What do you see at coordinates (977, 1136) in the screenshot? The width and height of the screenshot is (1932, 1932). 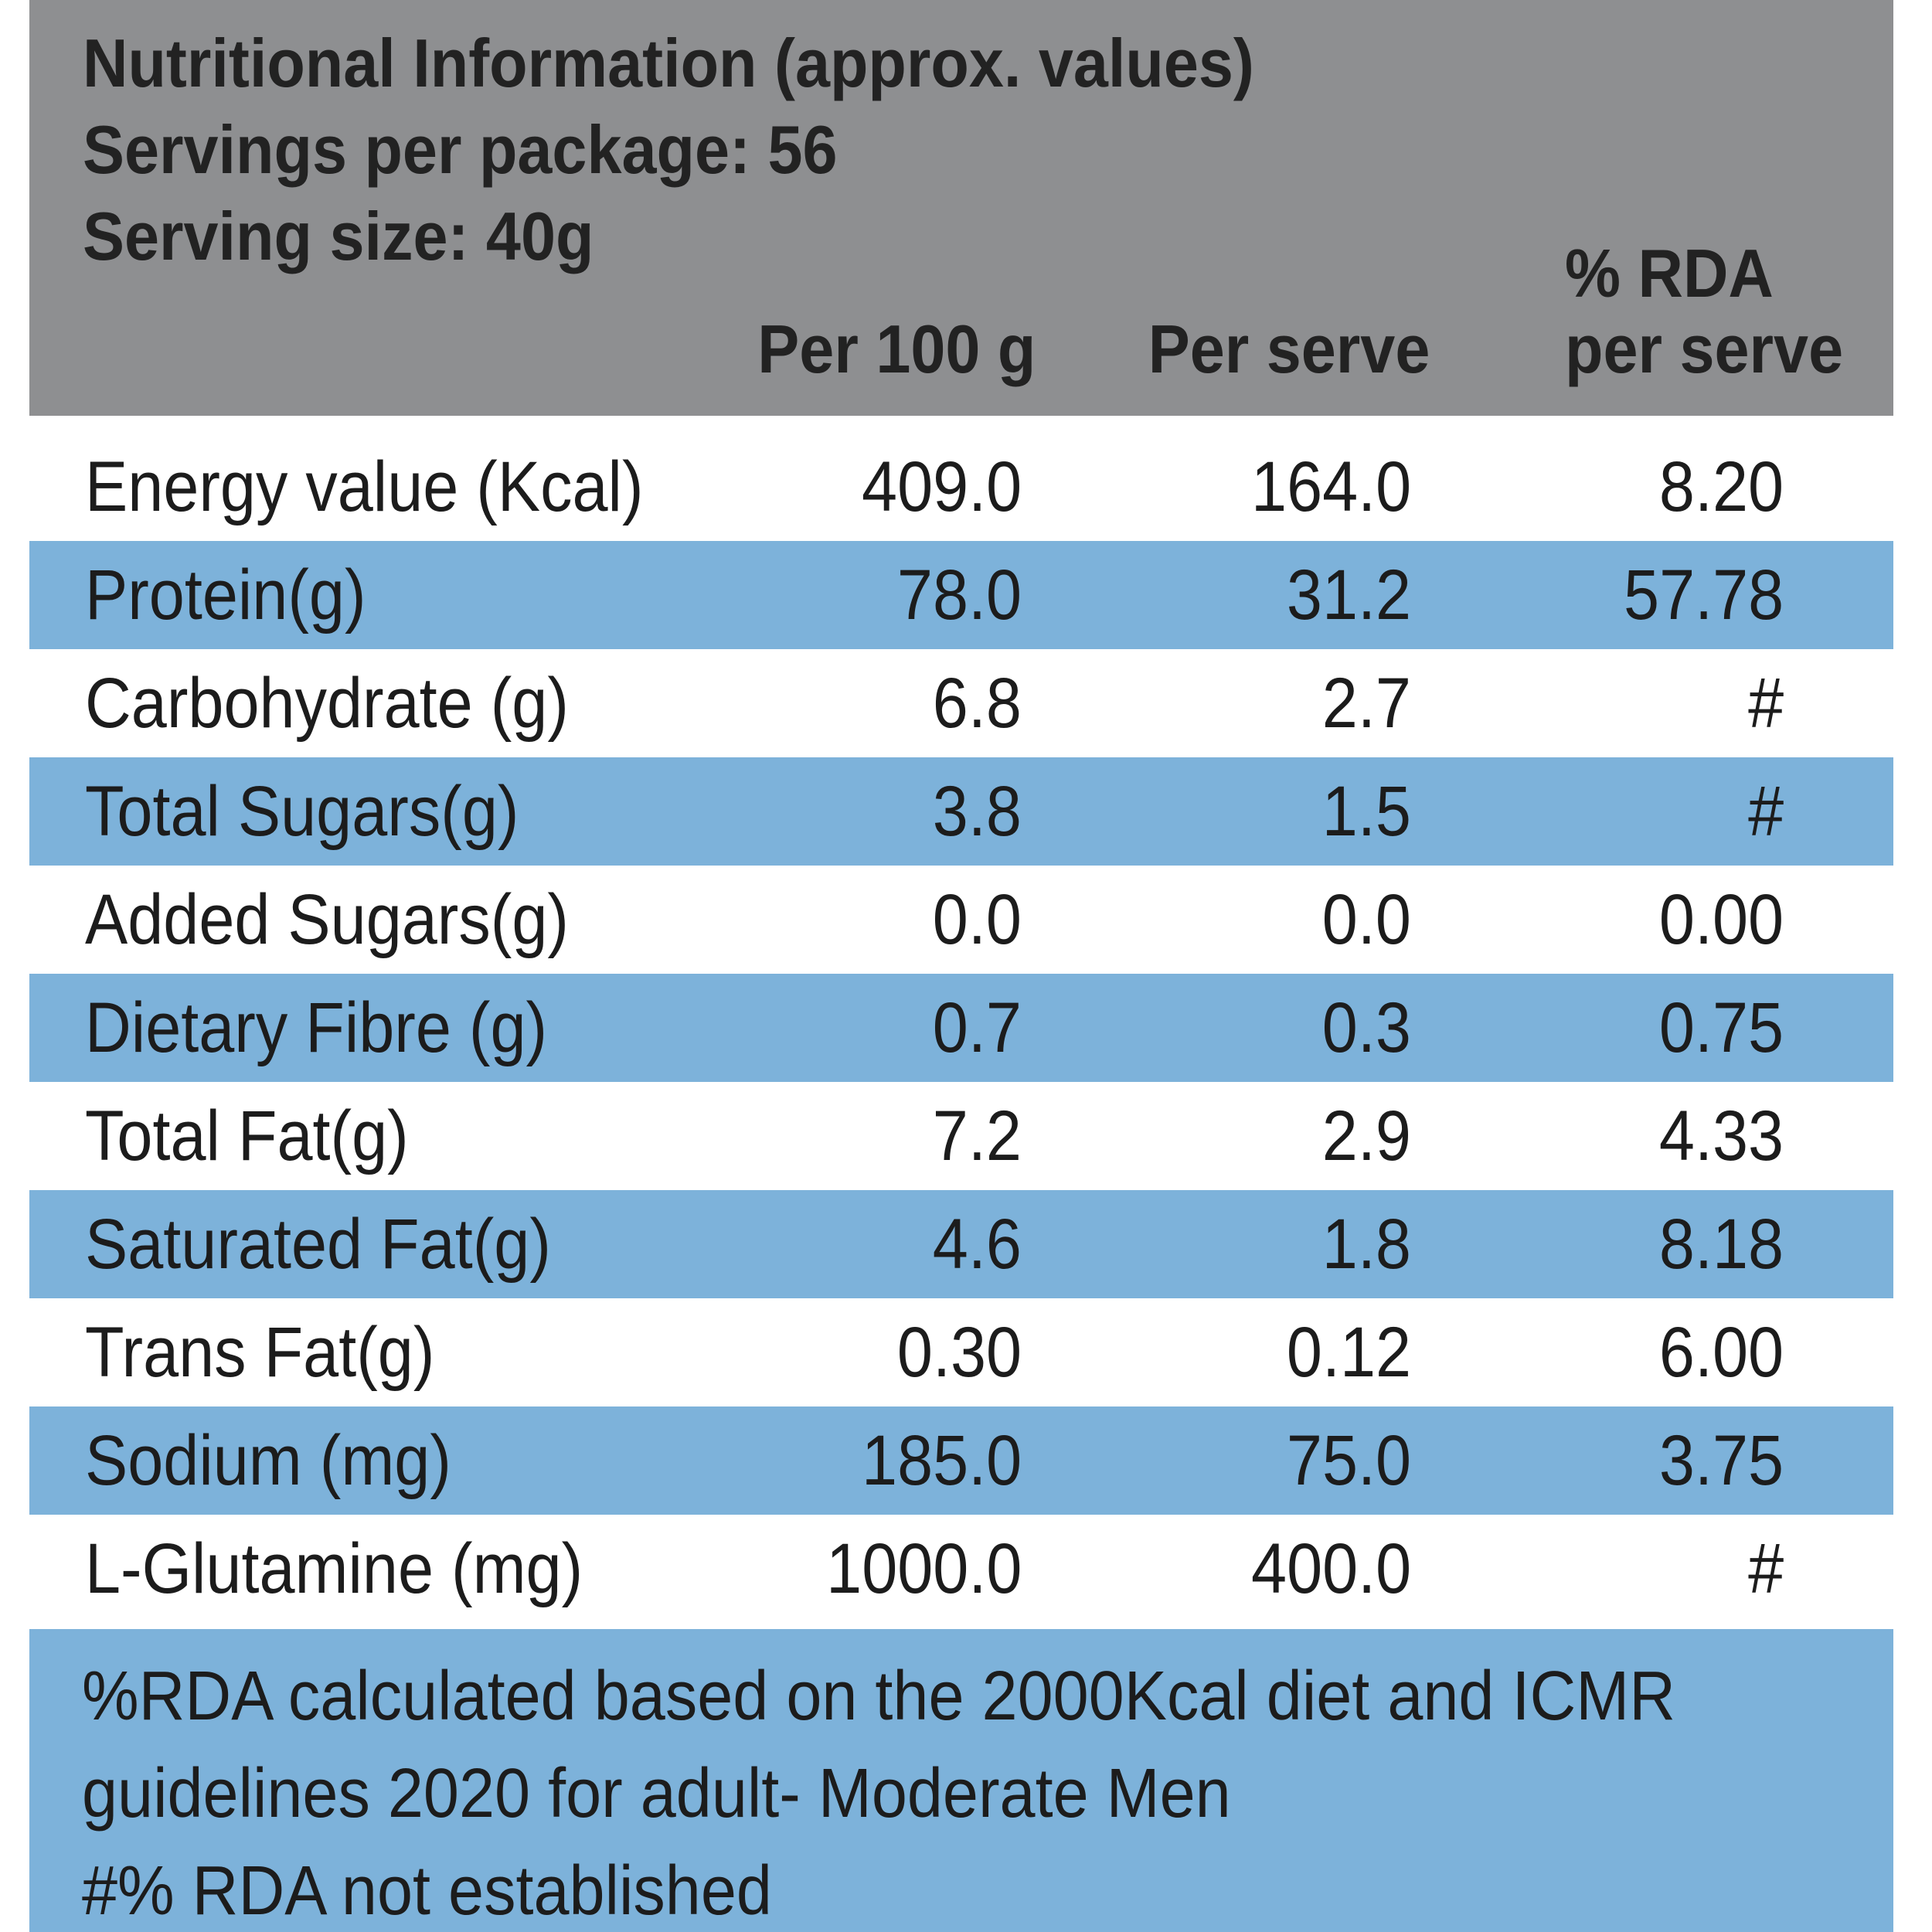 I see `value-per-100g: 7.2` at bounding box center [977, 1136].